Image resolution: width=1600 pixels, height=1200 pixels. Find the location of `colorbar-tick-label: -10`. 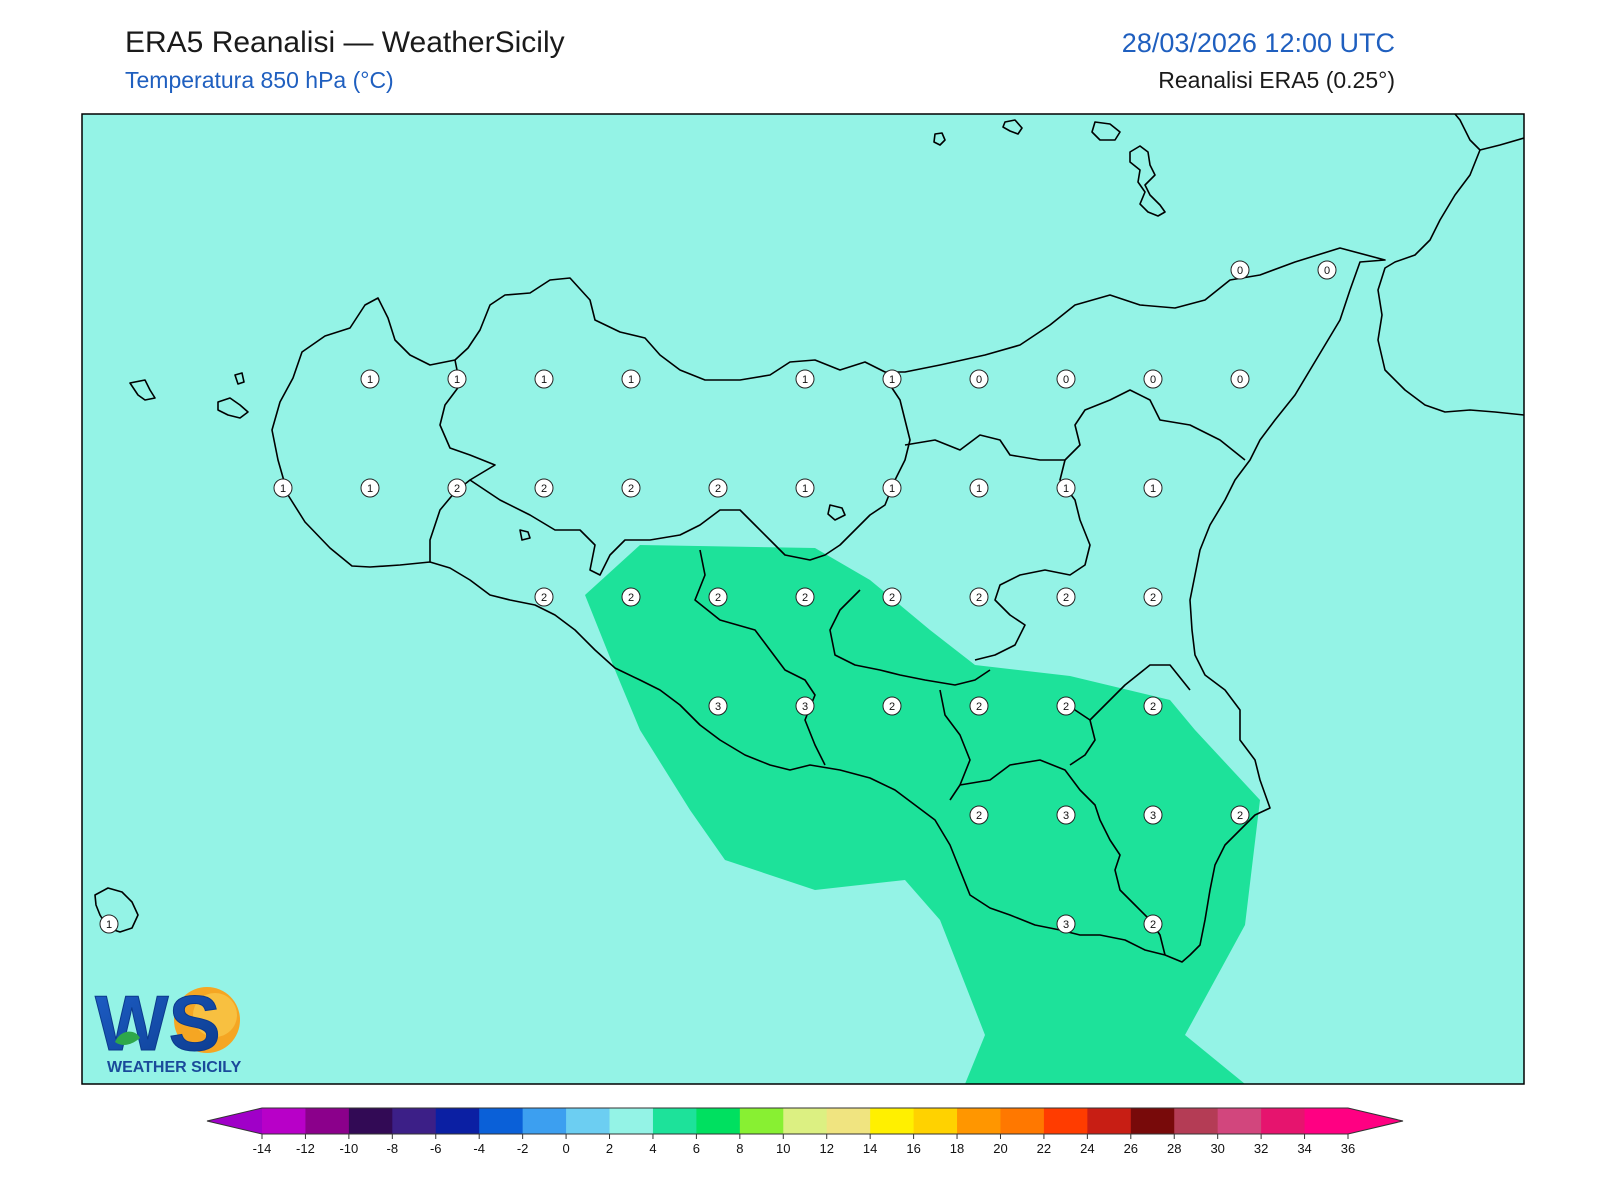

colorbar-tick-label: -10 is located at coordinates (348, 1148).